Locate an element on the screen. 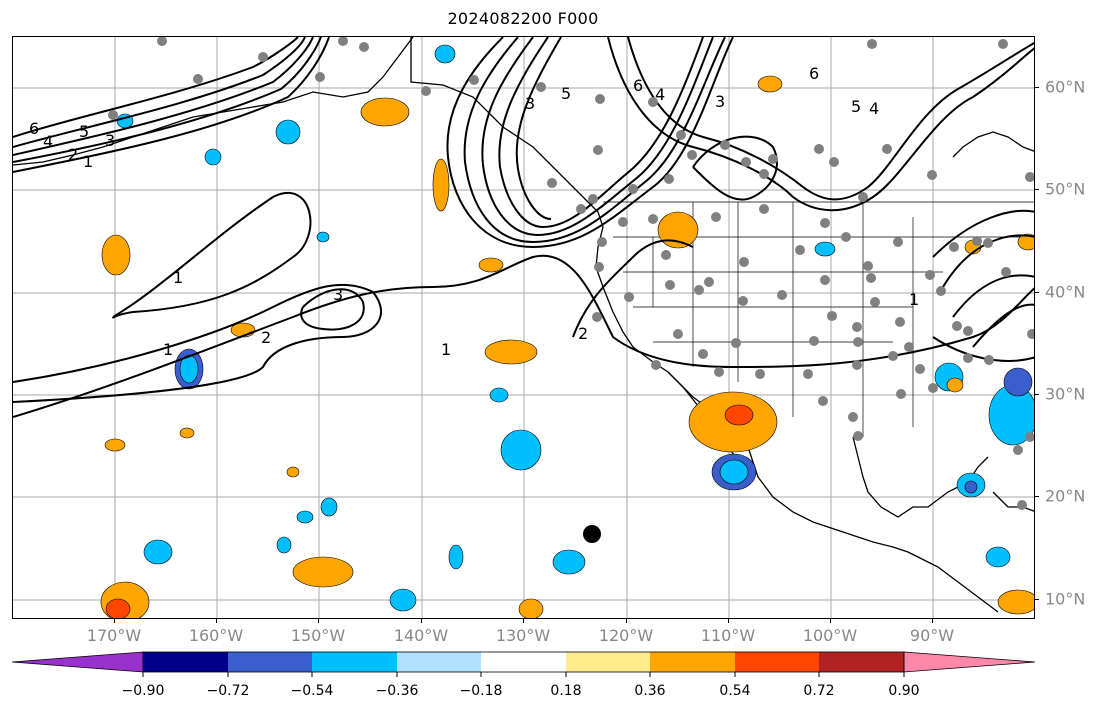  colorbar-tick-label: 0.18 is located at coordinates (566, 691).